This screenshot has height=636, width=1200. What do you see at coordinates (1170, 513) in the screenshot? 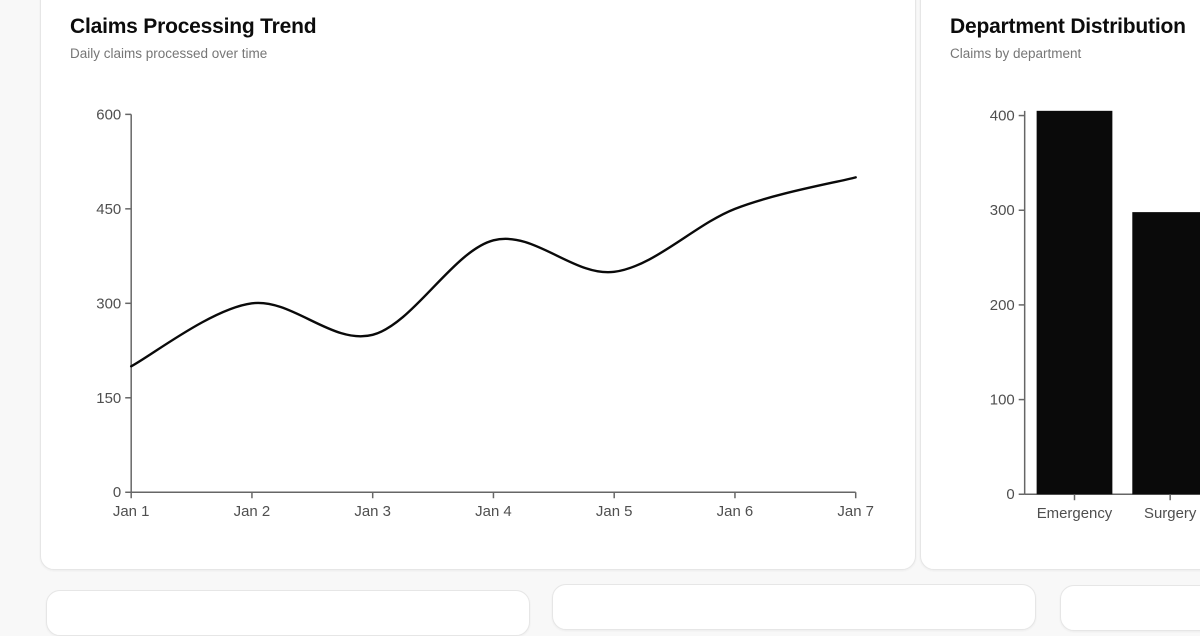
I see `svg-text: Surgery` at bounding box center [1170, 513].